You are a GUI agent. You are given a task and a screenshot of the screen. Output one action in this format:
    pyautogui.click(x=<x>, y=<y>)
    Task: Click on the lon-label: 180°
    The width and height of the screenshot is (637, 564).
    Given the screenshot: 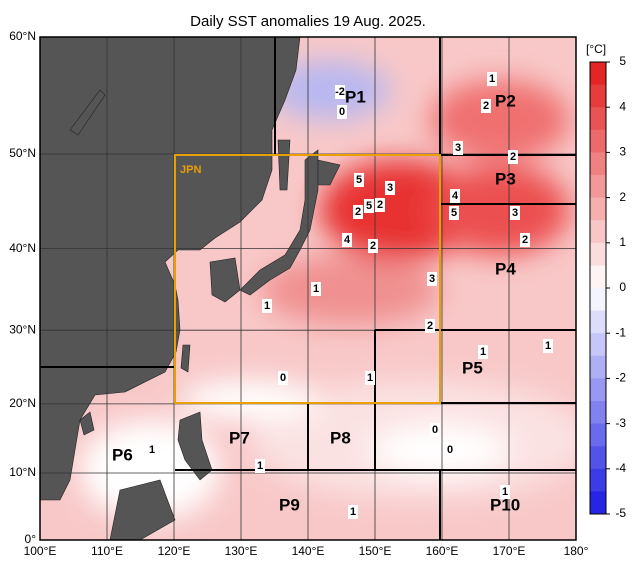 What is the action you would take?
    pyautogui.click(x=576, y=551)
    